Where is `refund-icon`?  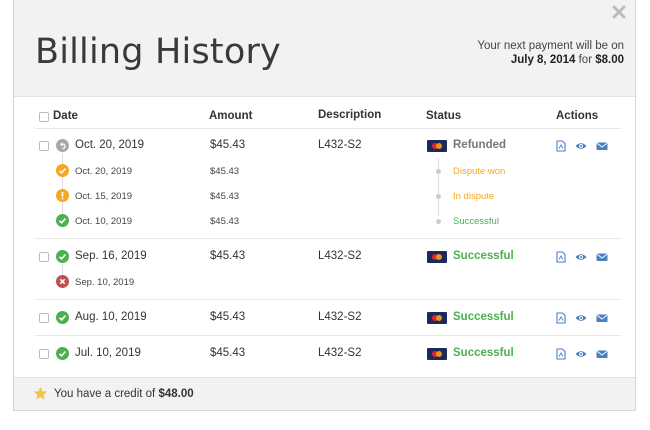 refund-icon is located at coordinates (62, 145).